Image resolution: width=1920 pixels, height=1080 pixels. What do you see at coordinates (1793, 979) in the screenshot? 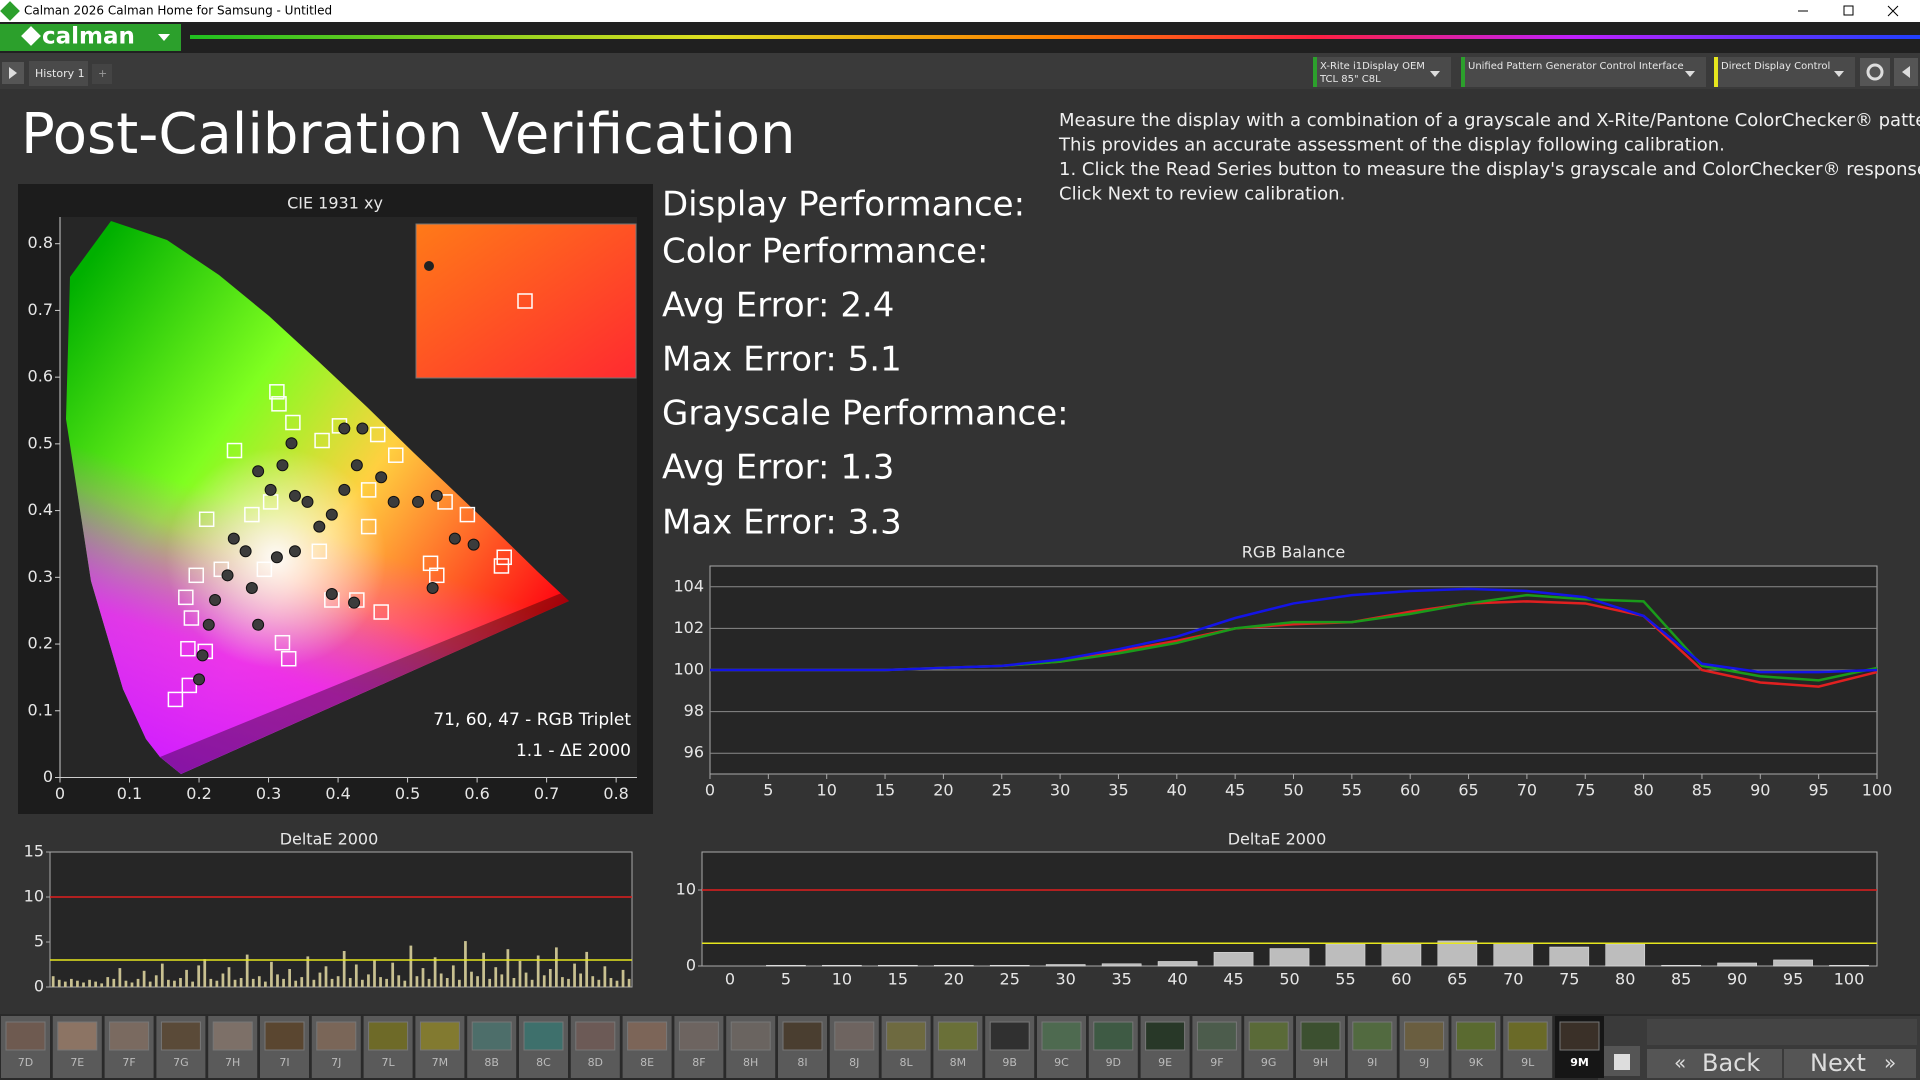
I see `x-tick-label: 95` at bounding box center [1793, 979].